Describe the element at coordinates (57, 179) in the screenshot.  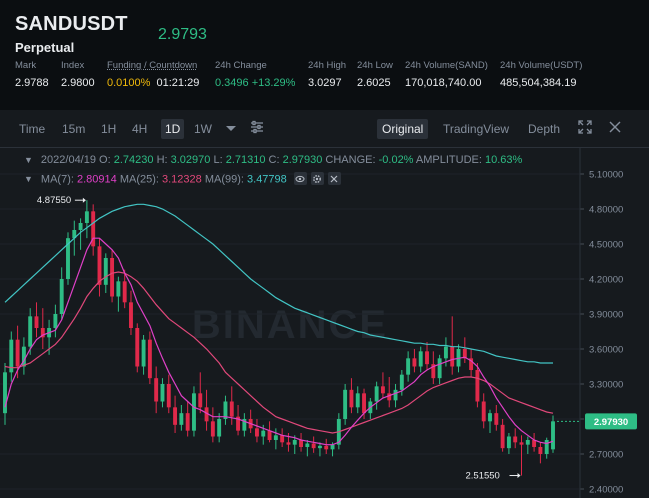
I see `ma7-label: MA(7):` at that location.